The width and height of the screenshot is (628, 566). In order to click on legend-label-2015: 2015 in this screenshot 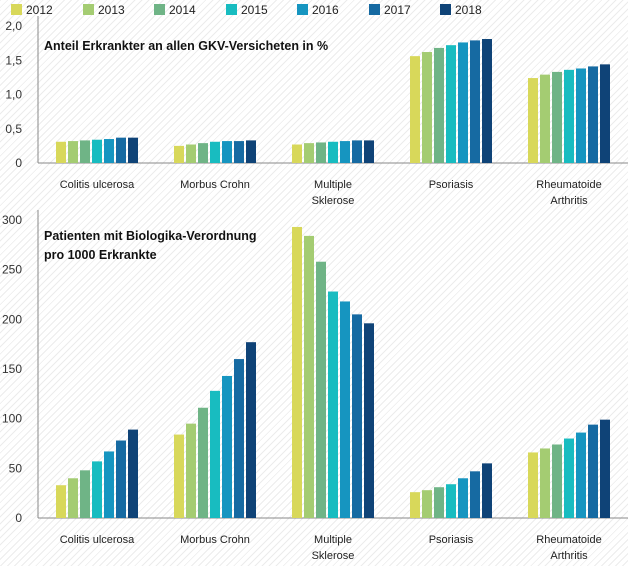, I will do `click(254, 10)`.